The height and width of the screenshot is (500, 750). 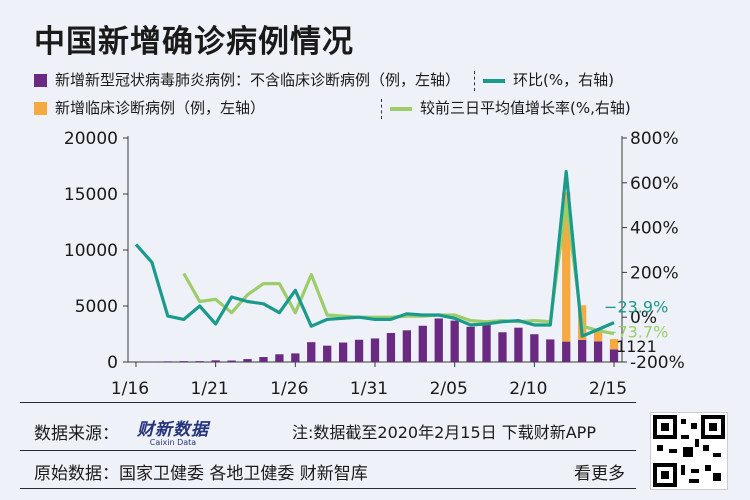 What do you see at coordinates (328, 450) in the screenshot?
I see `footer-divider-mid` at bounding box center [328, 450].